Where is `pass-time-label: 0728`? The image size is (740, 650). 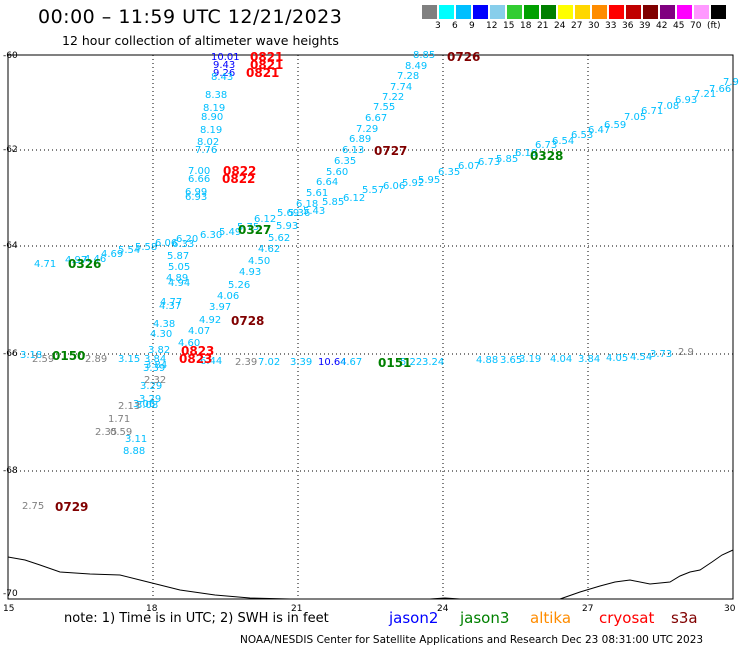 pass-time-label: 0728 is located at coordinates (248, 321).